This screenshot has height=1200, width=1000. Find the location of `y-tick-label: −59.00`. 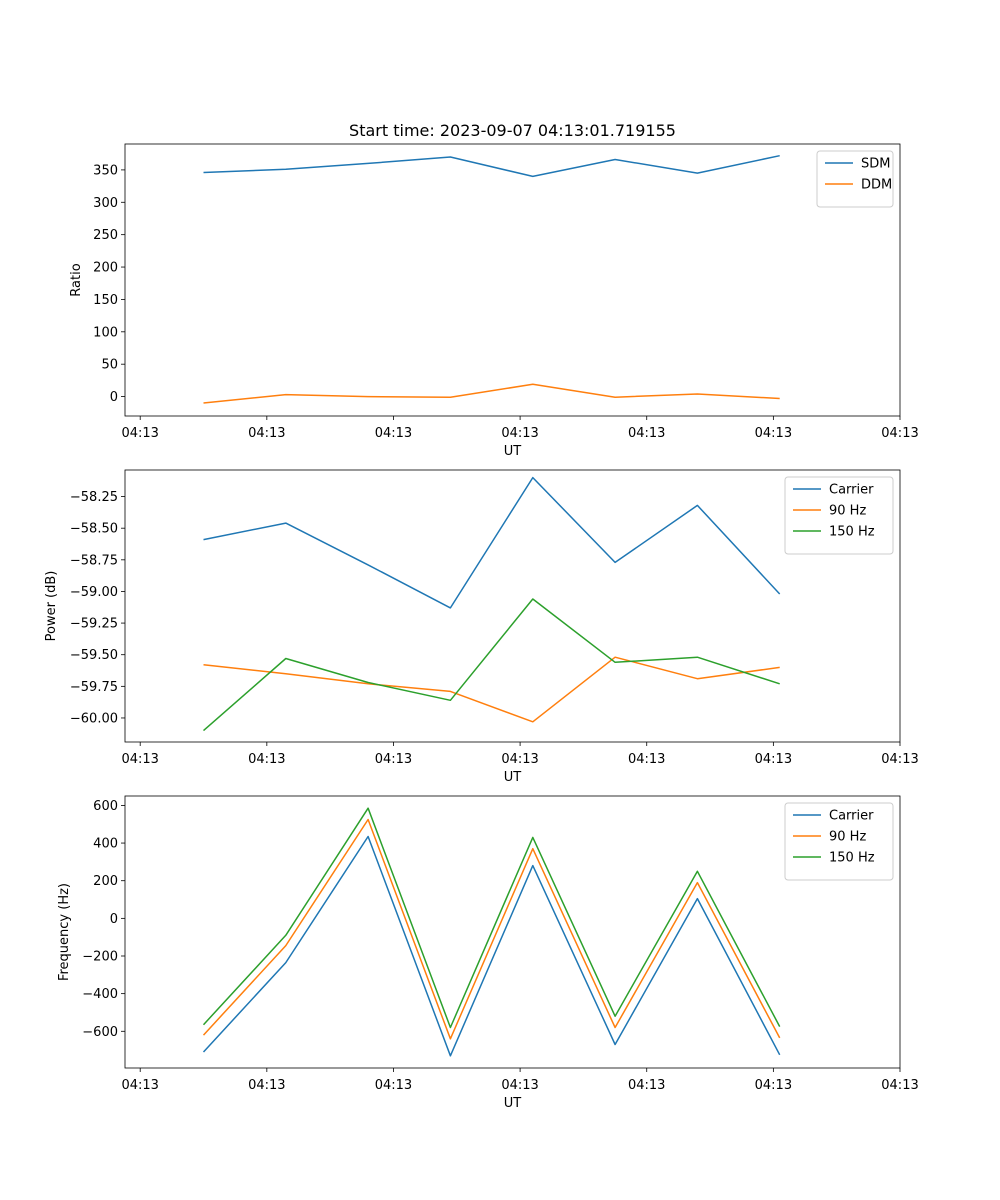

y-tick-label: −59.00 is located at coordinates (94, 592).